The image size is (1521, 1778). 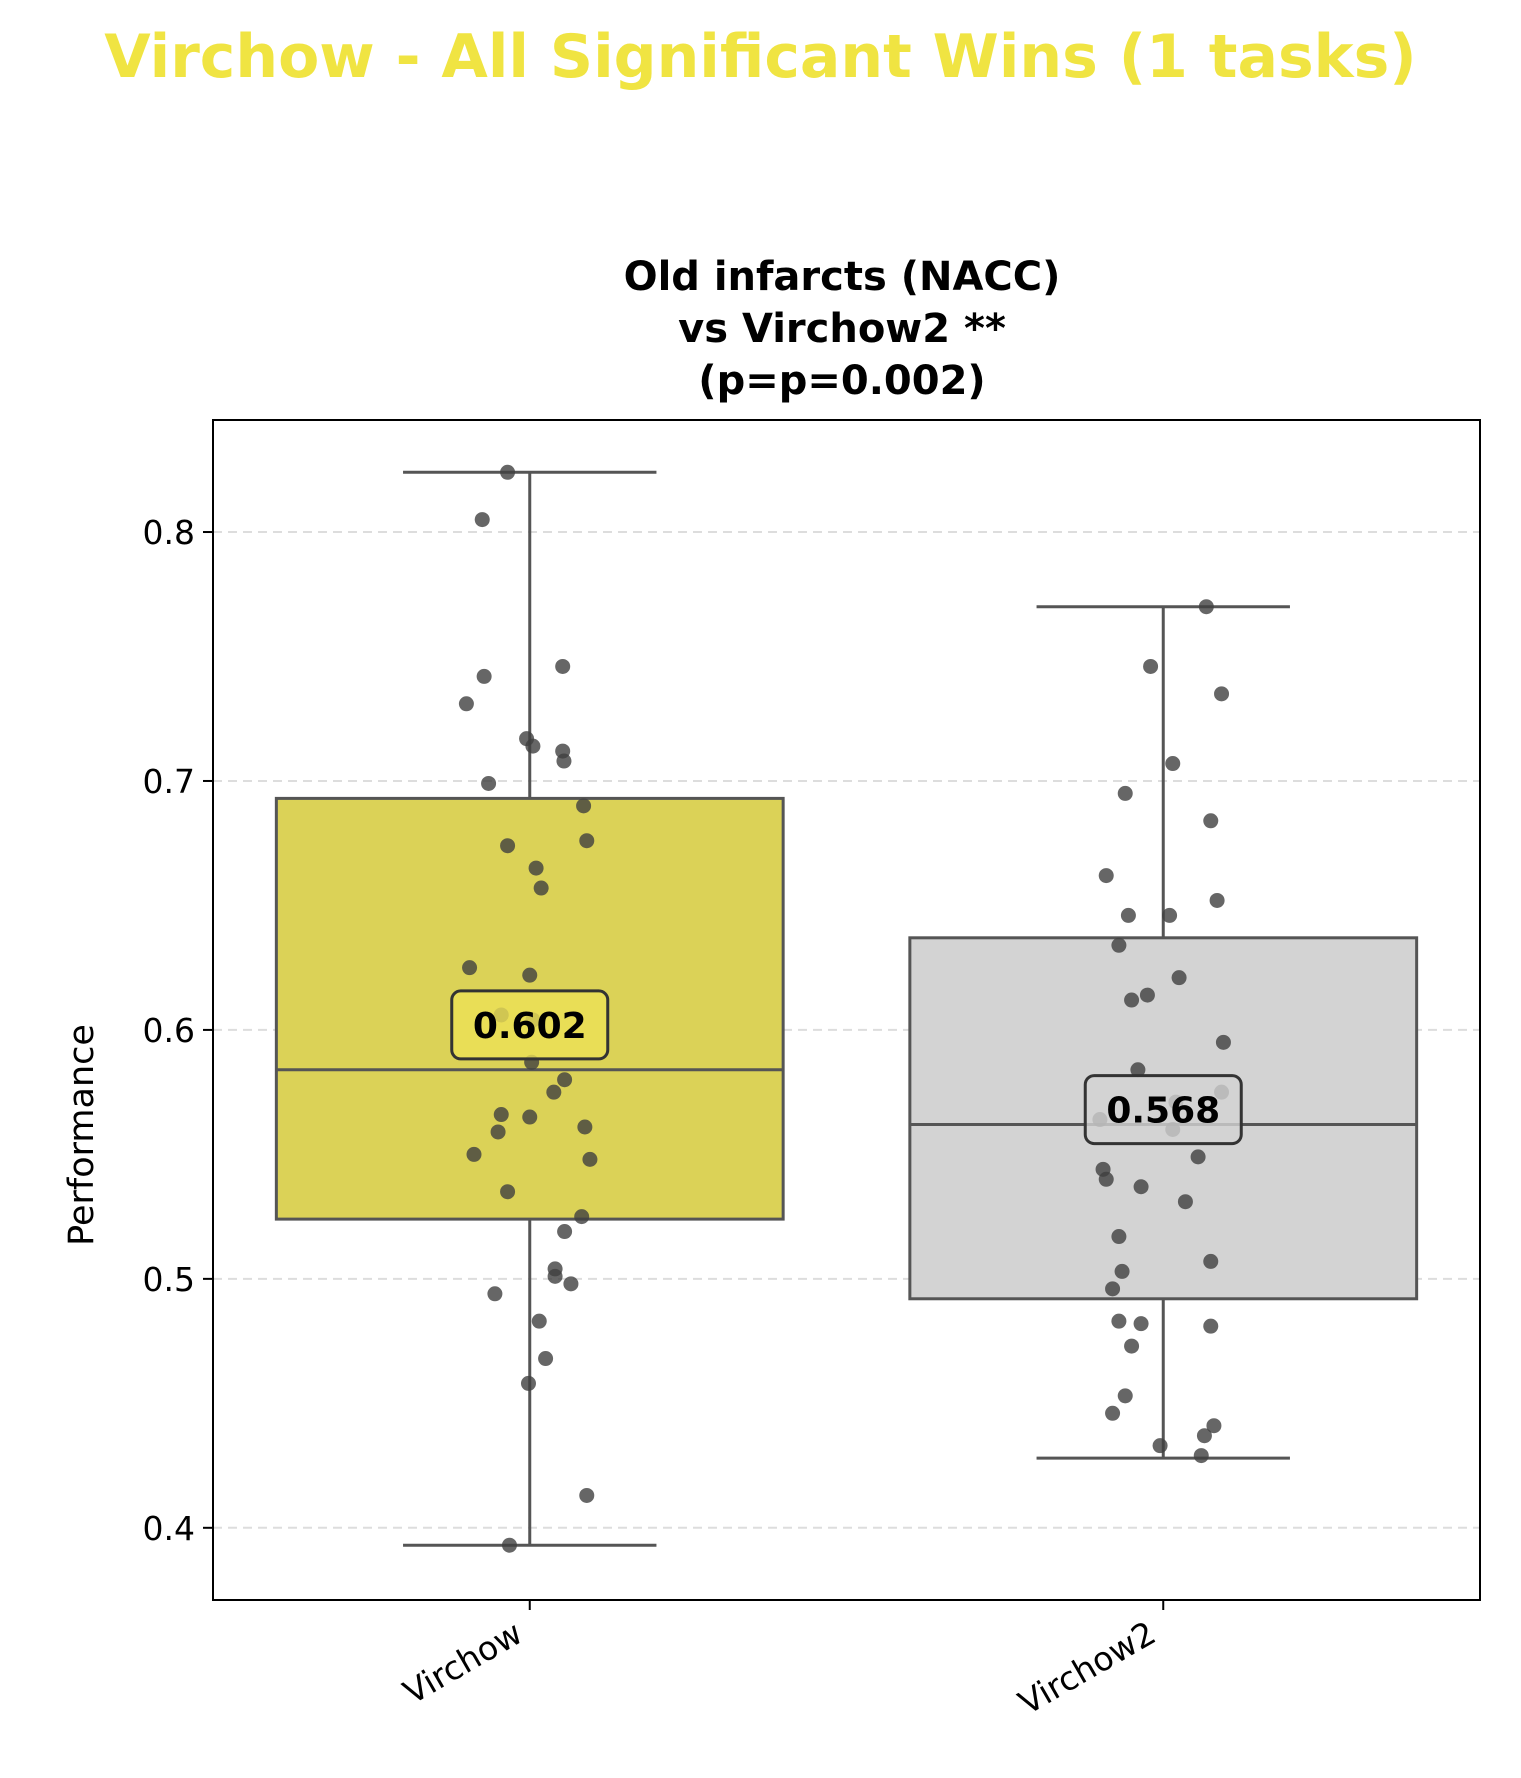 I want to click on figure-suptitle: Virchow - All Significant Wins (1 tasks), so click(x=760, y=57).